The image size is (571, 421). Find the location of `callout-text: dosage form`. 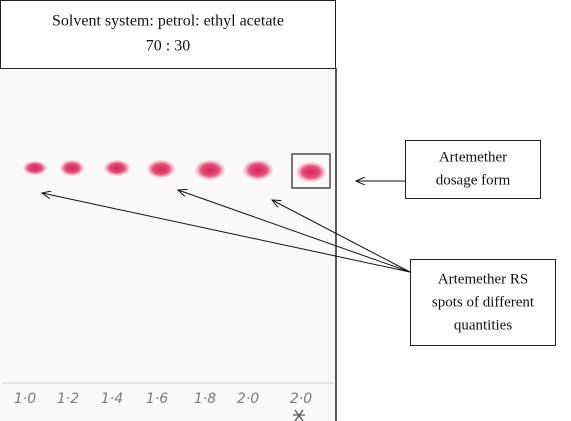

callout-text: dosage form is located at coordinates (473, 180).